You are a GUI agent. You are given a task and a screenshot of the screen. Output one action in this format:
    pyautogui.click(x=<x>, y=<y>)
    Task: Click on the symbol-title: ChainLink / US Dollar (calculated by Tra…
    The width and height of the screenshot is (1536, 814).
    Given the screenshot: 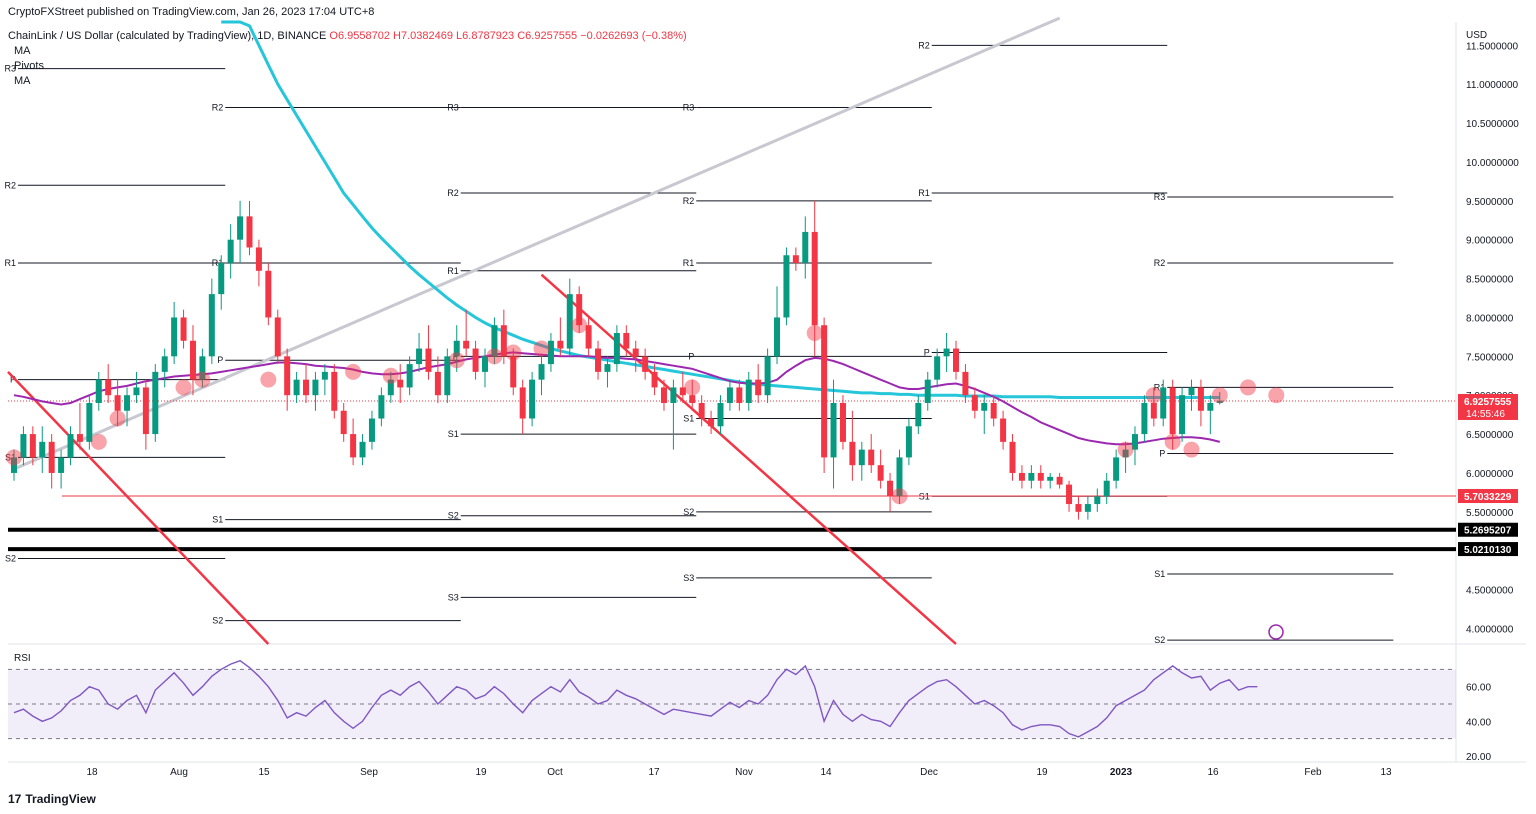 What is the action you would take?
    pyautogui.click(x=167, y=36)
    